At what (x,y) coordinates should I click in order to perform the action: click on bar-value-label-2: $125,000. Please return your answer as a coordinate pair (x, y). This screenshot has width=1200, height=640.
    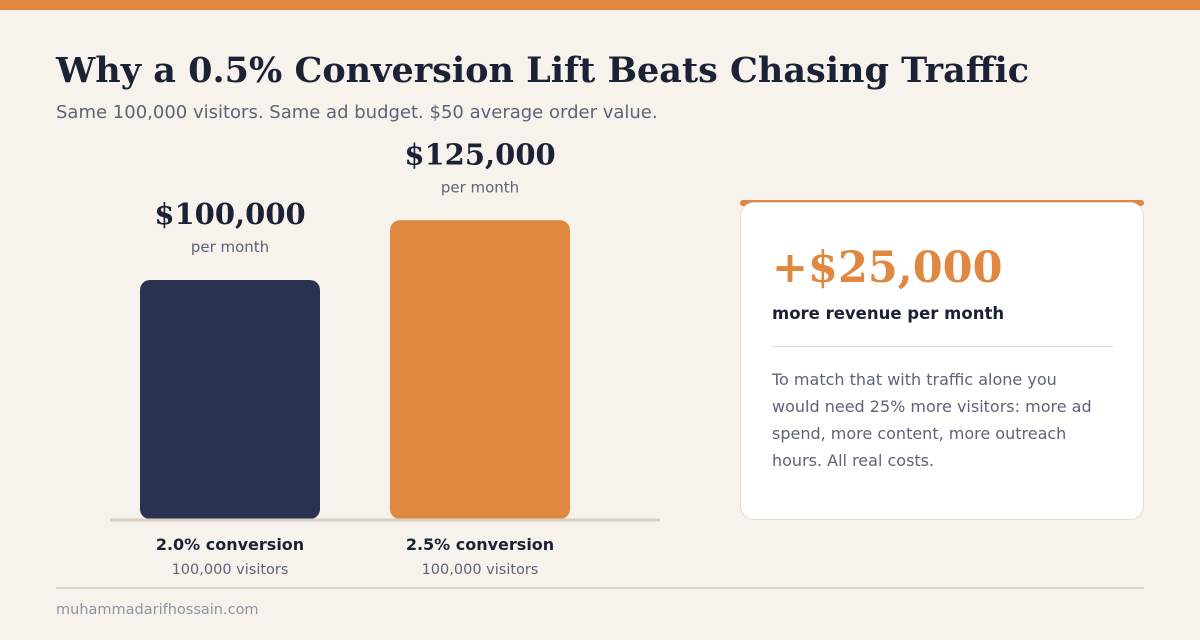
    Looking at the image, I should click on (479, 154).